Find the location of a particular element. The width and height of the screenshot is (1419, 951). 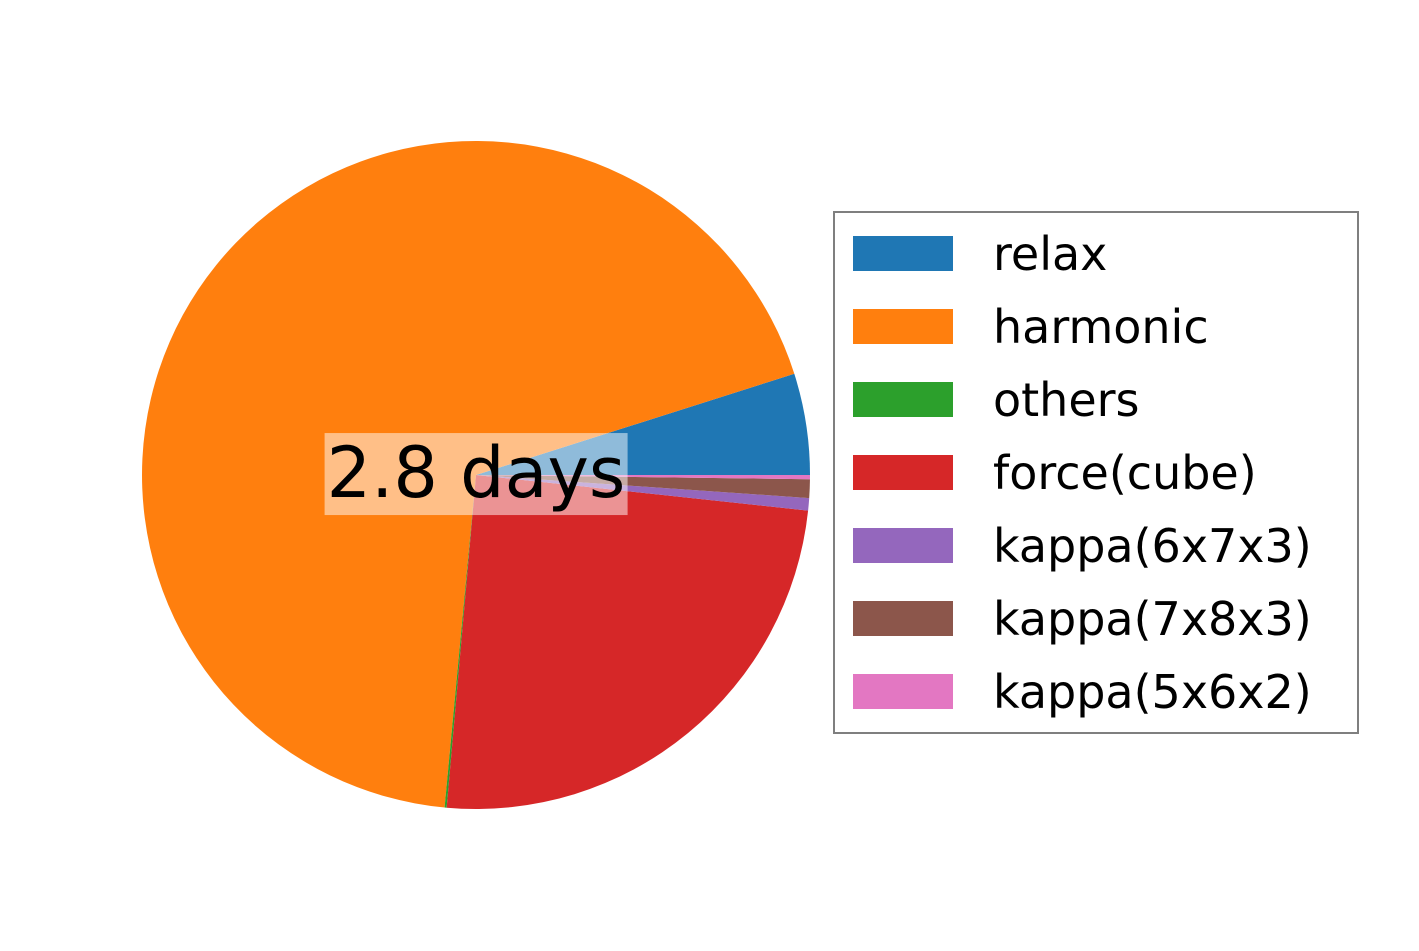

legend-swatch-kappa-7x8x3-icon is located at coordinates (903, 618).